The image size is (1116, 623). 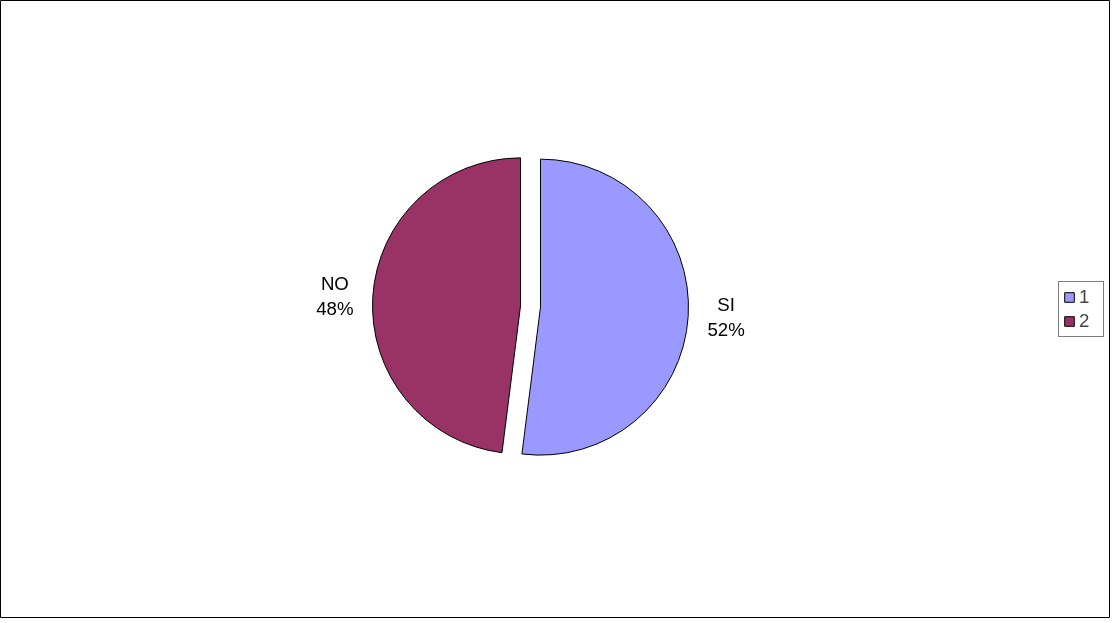 What do you see at coordinates (1085, 297) in the screenshot?
I see `legend-label: 1` at bounding box center [1085, 297].